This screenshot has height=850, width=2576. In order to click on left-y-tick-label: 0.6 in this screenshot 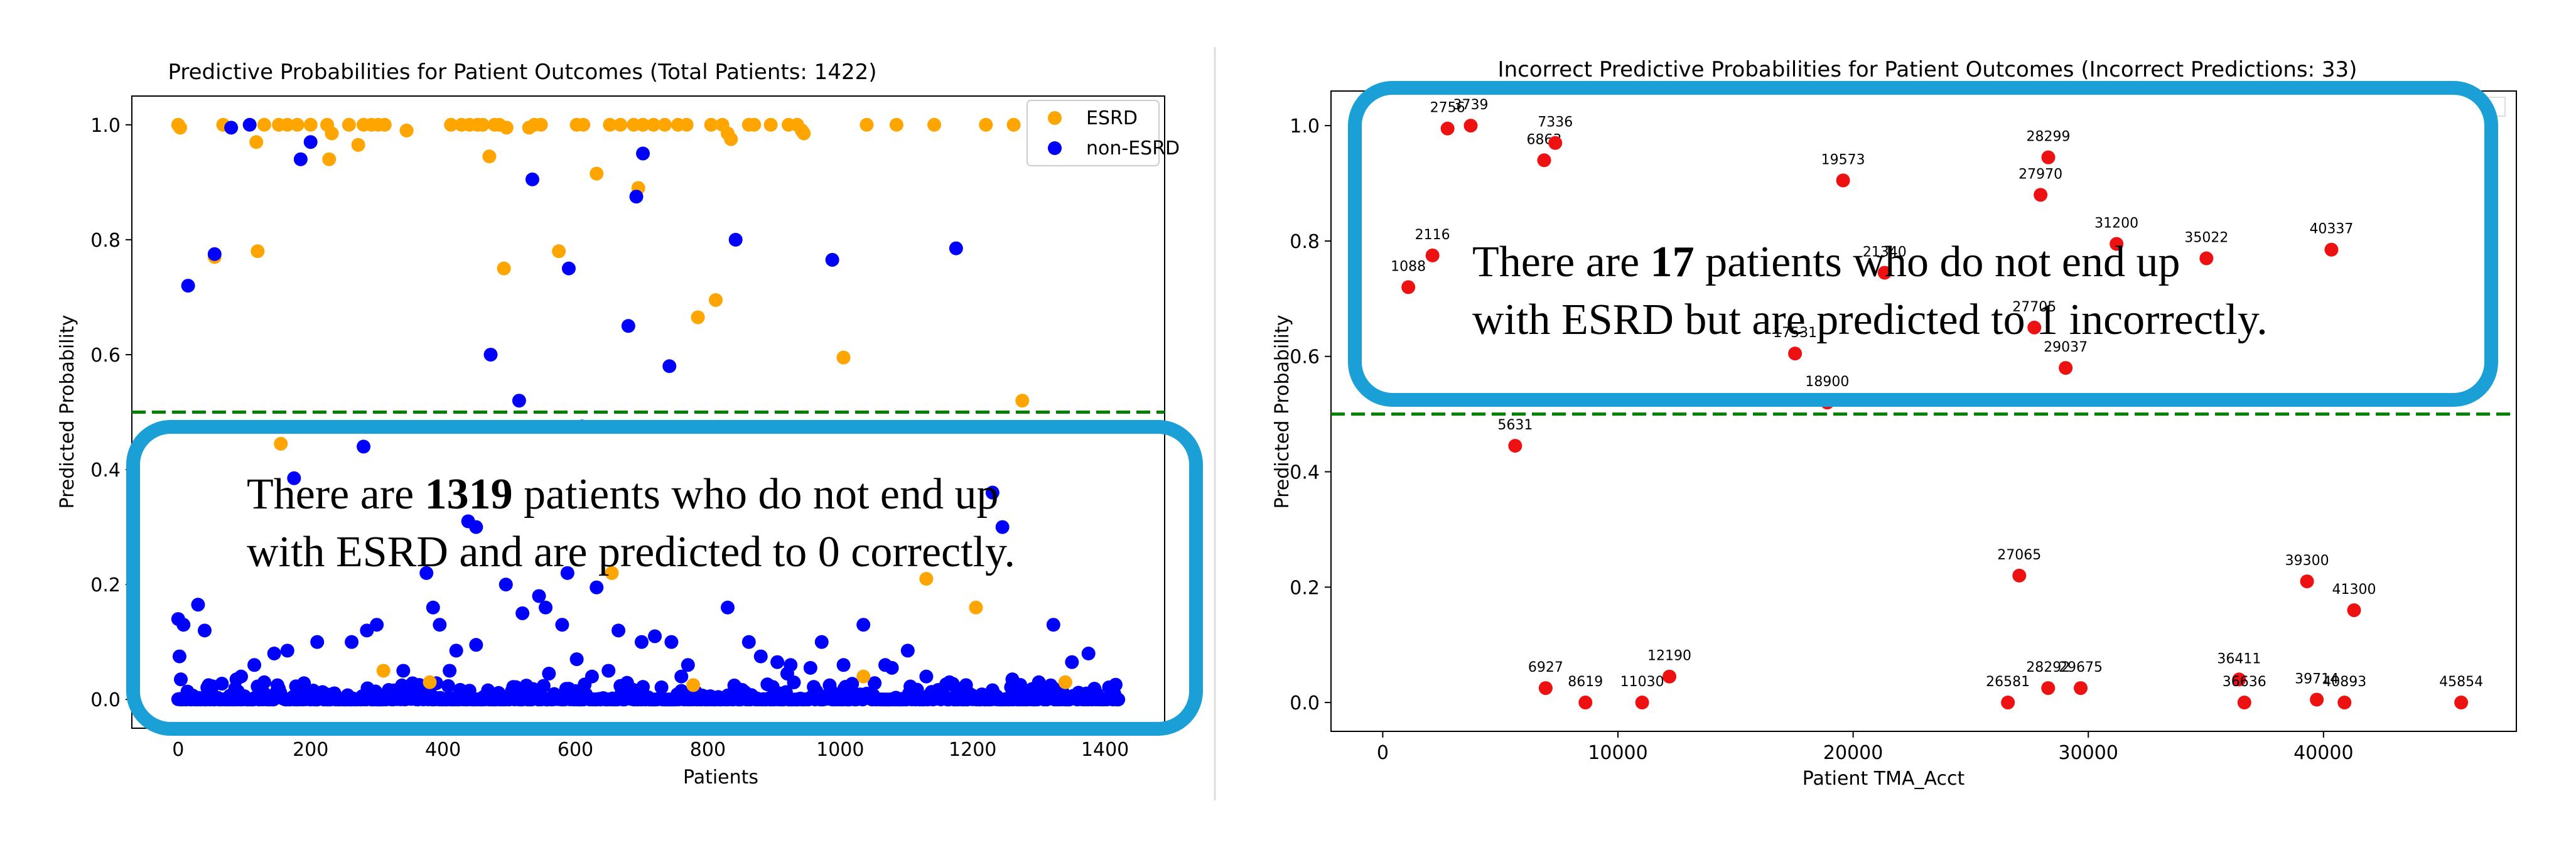, I will do `click(105, 356)`.